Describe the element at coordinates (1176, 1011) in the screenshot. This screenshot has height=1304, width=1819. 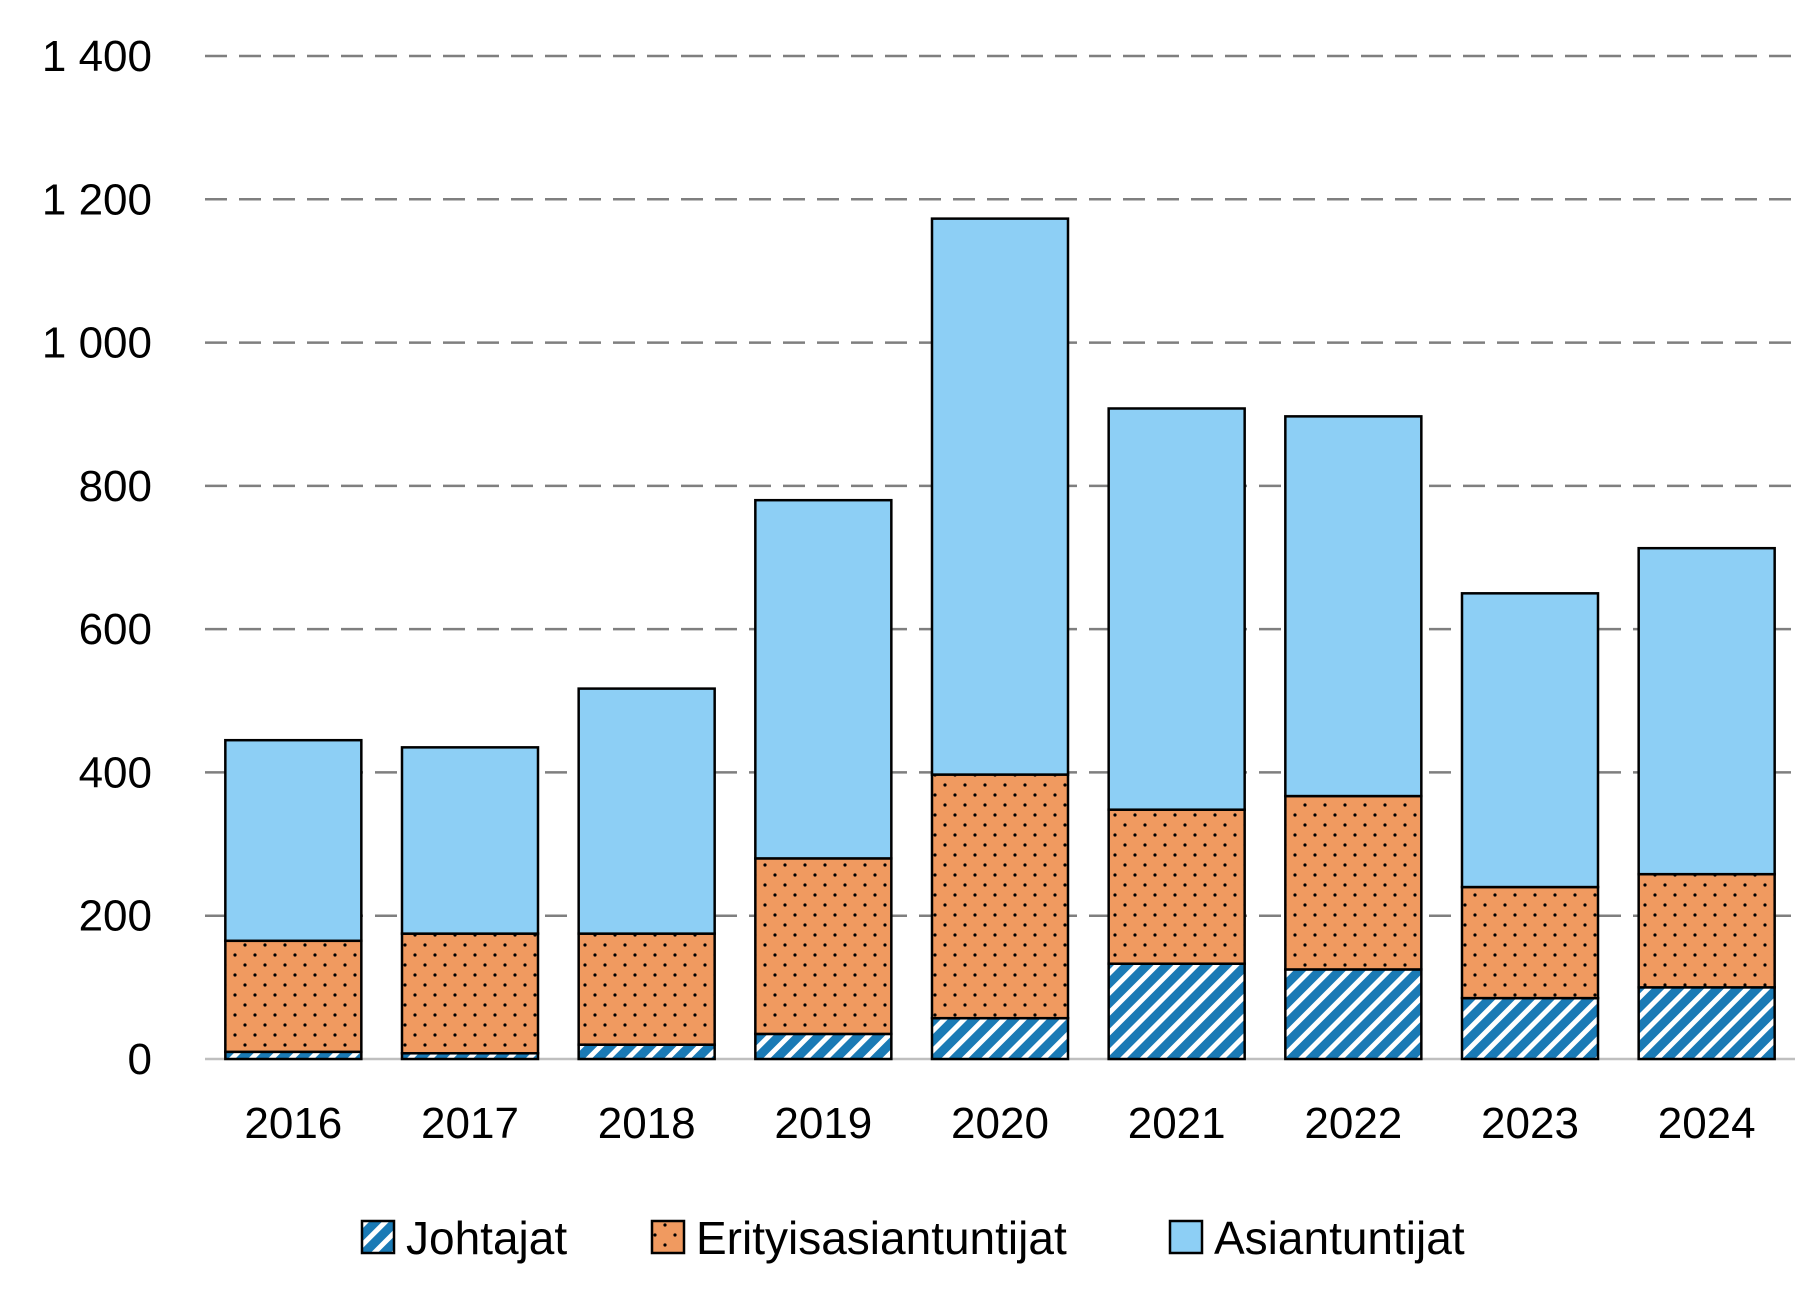
I see `bar-segment-johtajat-2021` at that location.